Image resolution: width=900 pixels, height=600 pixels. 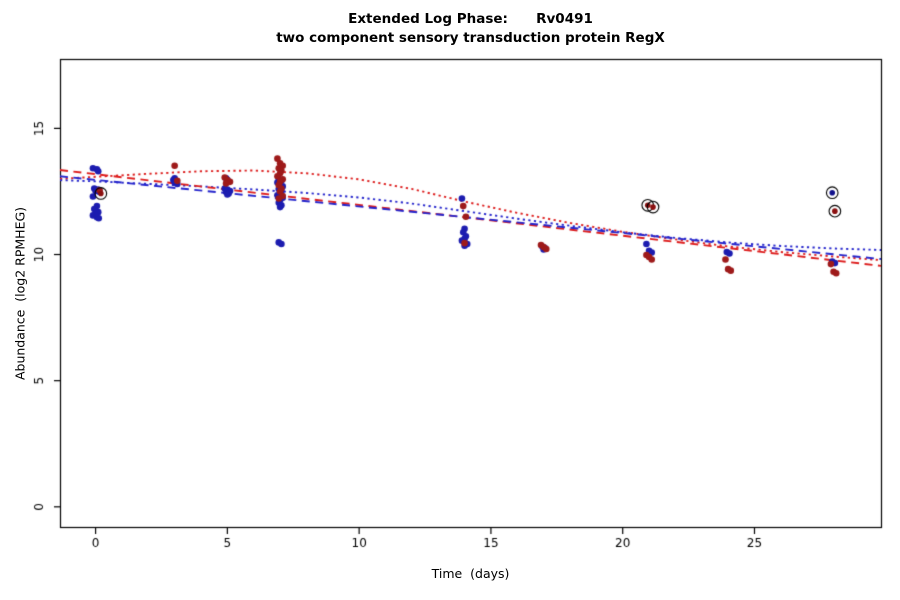 I want to click on y-axis-label: Abundance (log2 RPMHEG), so click(x=20, y=293).